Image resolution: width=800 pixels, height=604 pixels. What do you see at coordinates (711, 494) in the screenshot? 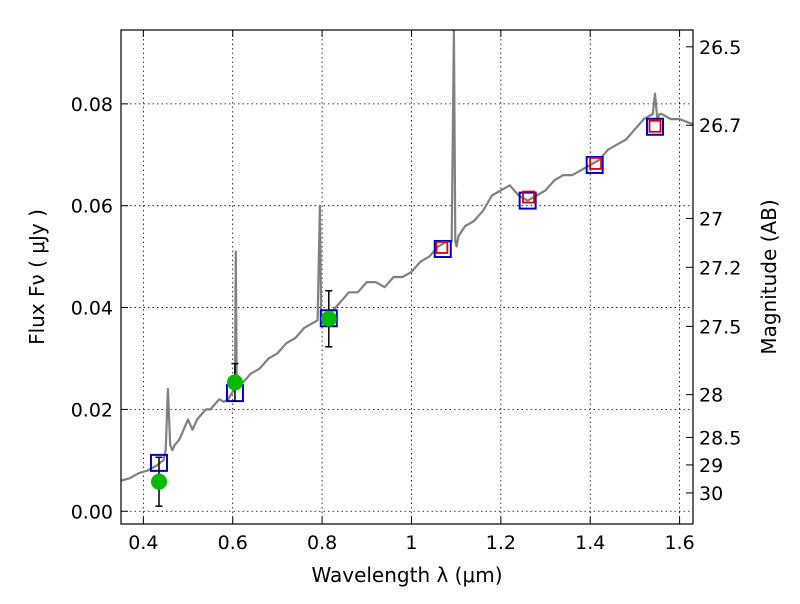
I see `magnitude-tick-label: 30` at bounding box center [711, 494].